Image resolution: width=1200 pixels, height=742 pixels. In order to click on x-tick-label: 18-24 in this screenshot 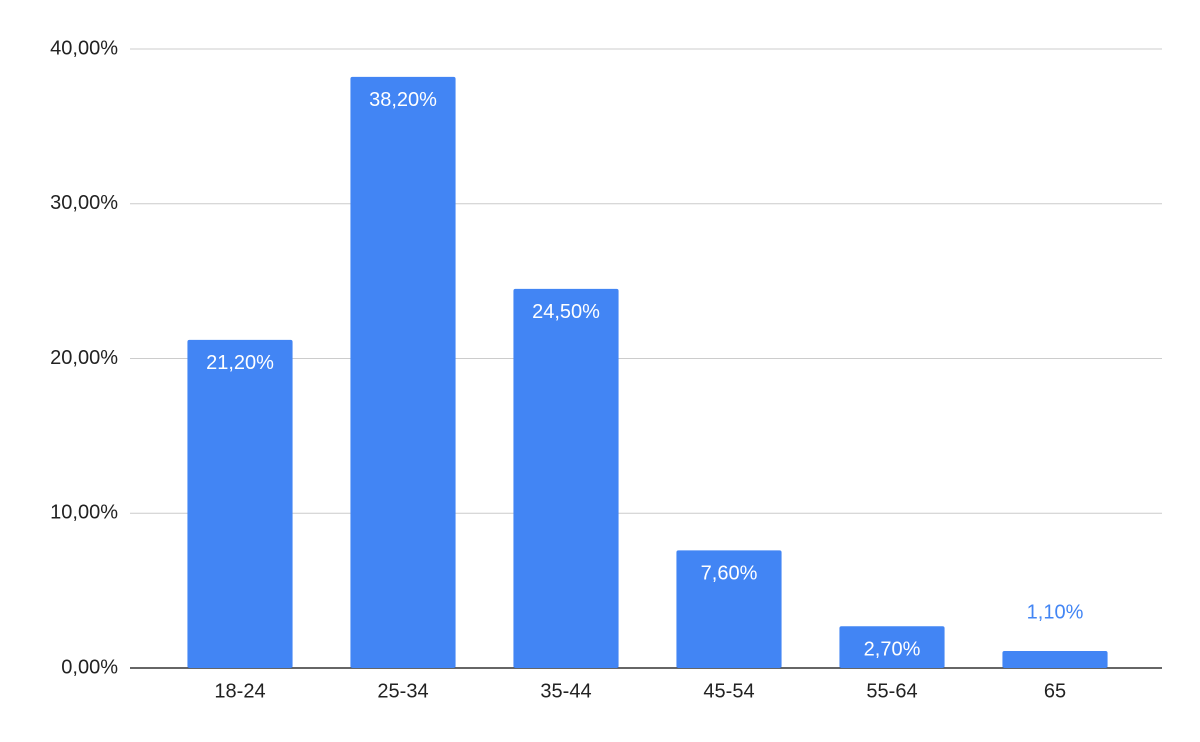, I will do `click(239, 691)`.